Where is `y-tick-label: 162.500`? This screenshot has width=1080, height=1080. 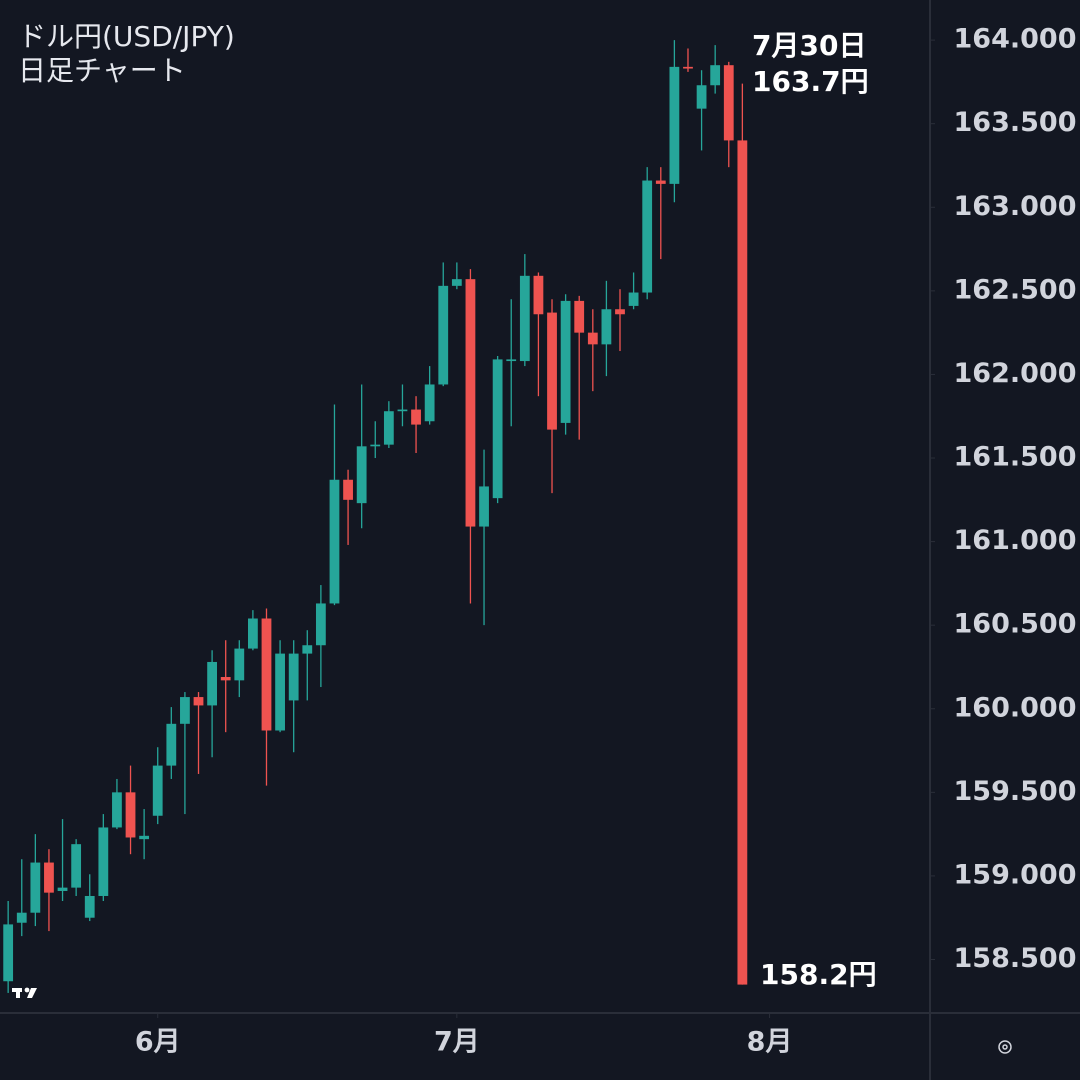 y-tick-label: 162.500 is located at coordinates (1015, 289).